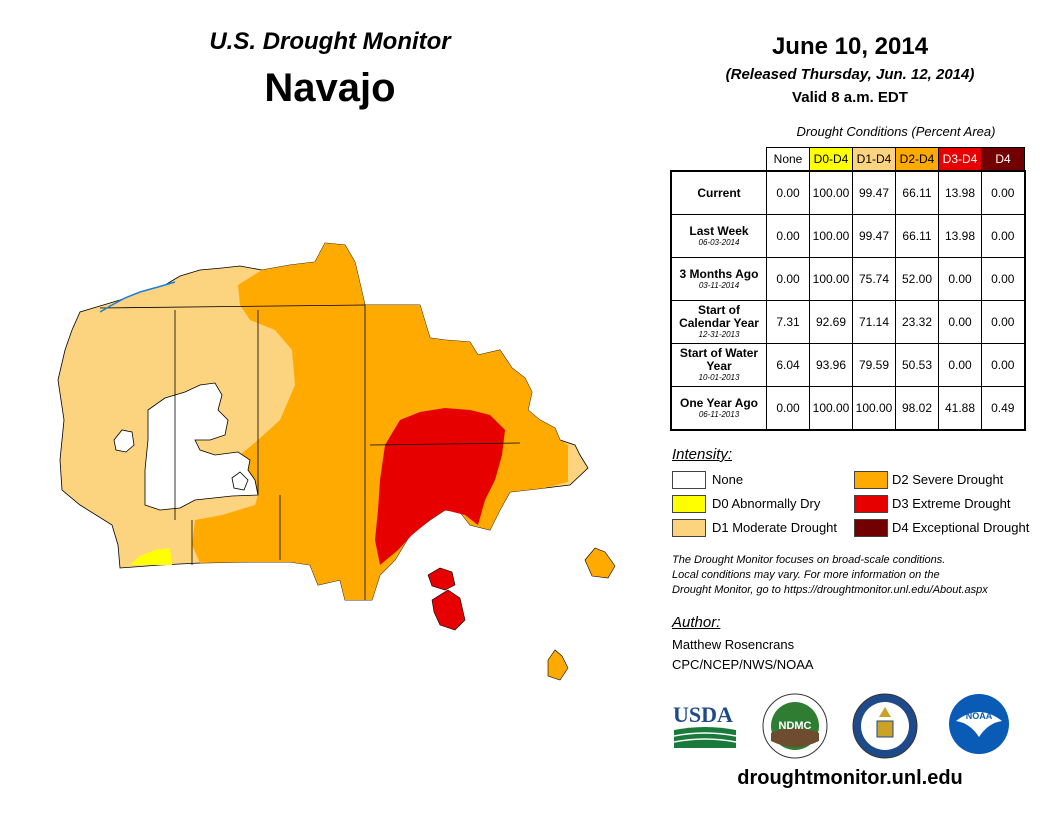 The image size is (1056, 816). What do you see at coordinates (718, 279) in the screenshot?
I see `row-label: 3 Months Ago 03-11-2014` at bounding box center [718, 279].